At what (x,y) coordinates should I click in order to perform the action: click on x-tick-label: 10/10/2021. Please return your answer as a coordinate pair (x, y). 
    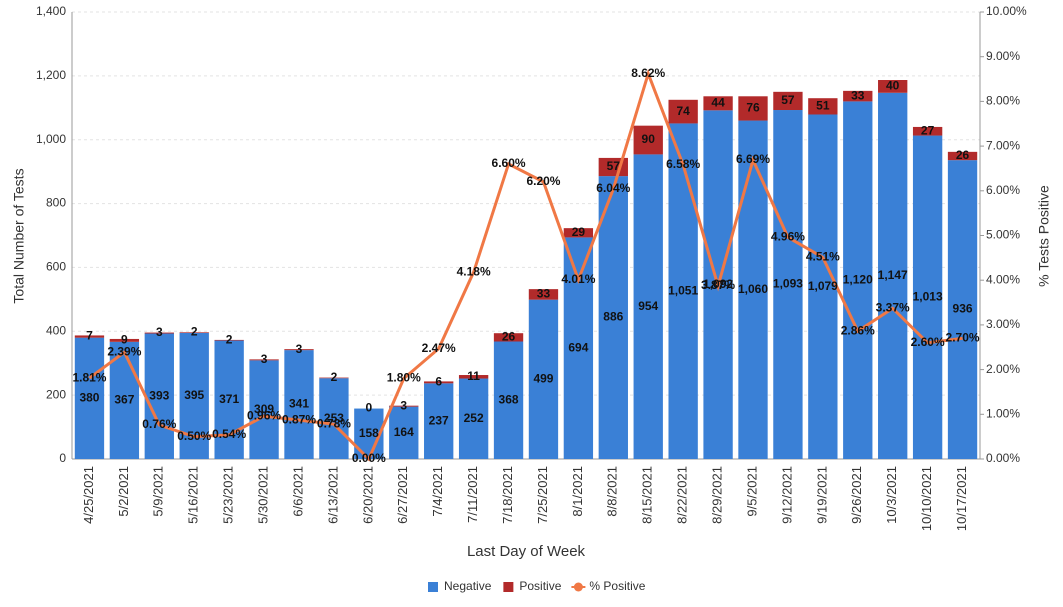
    Looking at the image, I should click on (926, 498).